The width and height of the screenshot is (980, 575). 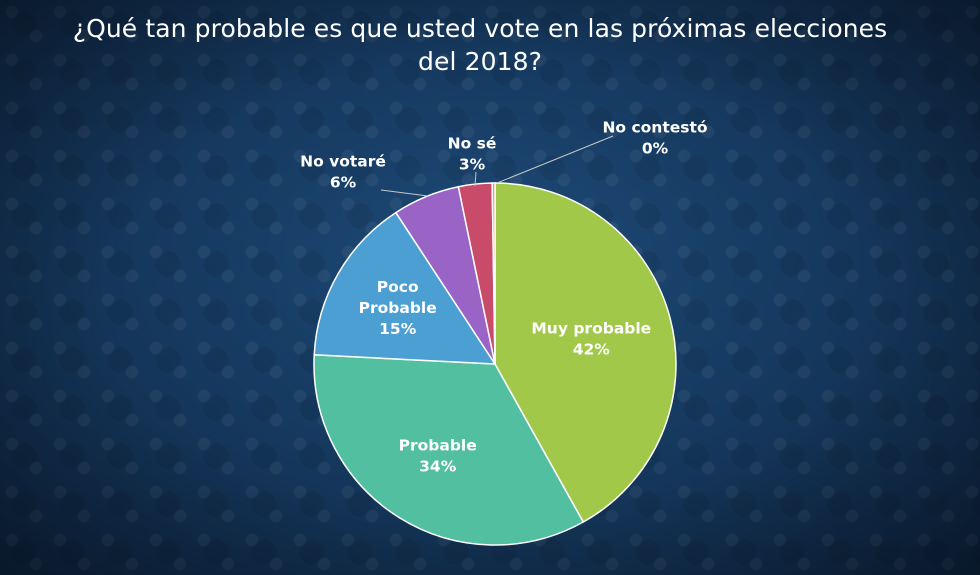 What do you see at coordinates (555, 159) in the screenshot?
I see `leader-line-no-contesto` at bounding box center [555, 159].